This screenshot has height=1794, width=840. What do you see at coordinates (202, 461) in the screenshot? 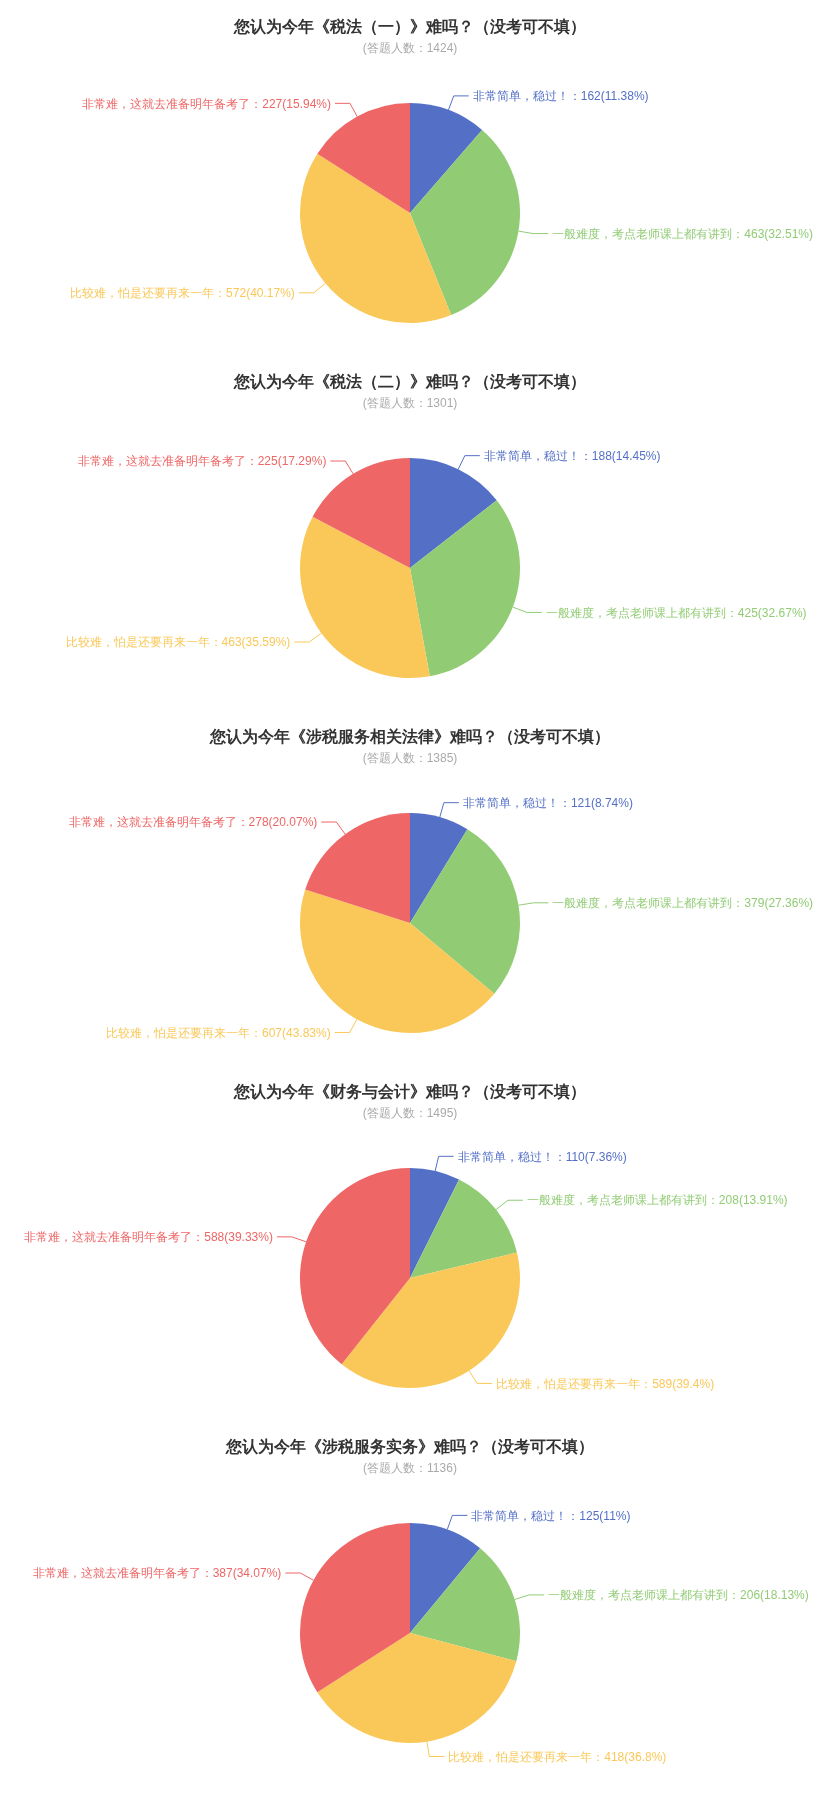
I see `slice-label: 非常难，这就去准备明年备考了：225(17.29%)` at bounding box center [202, 461].